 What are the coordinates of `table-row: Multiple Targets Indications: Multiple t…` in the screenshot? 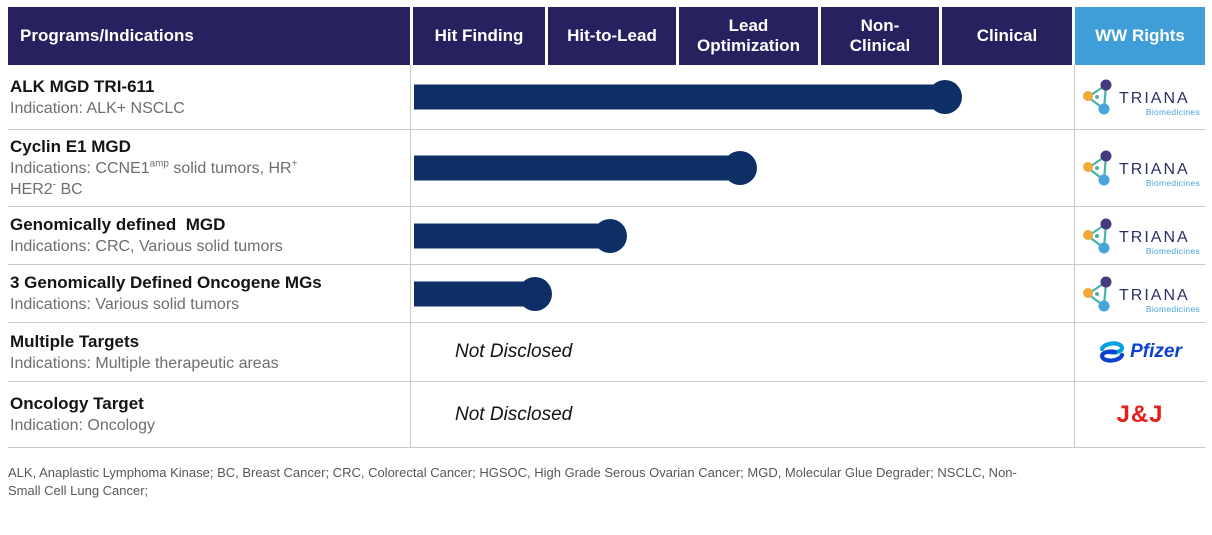 It's located at (606, 352).